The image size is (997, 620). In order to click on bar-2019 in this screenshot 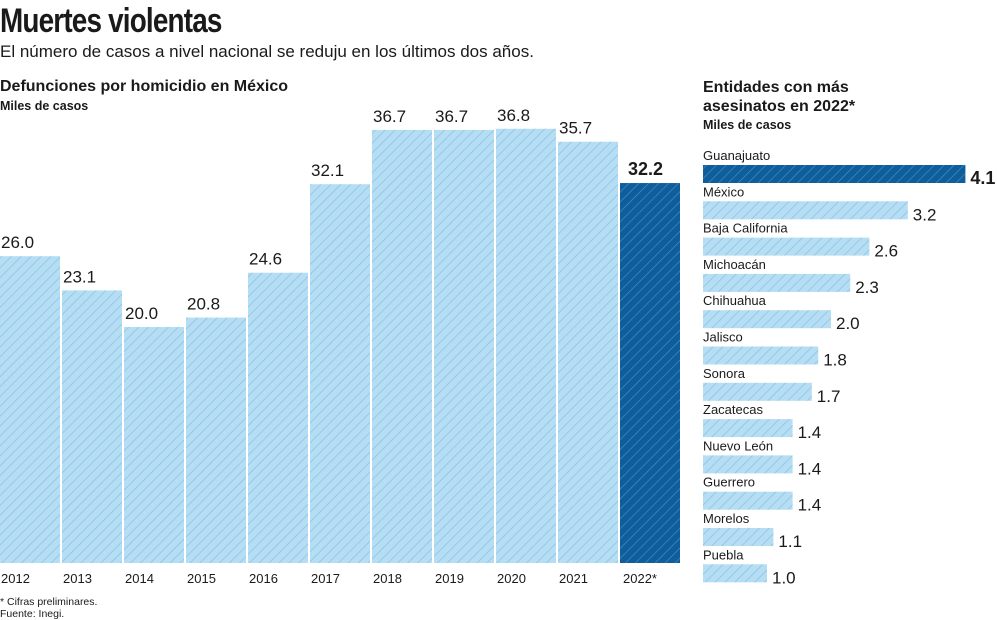, I will do `click(464, 346)`.